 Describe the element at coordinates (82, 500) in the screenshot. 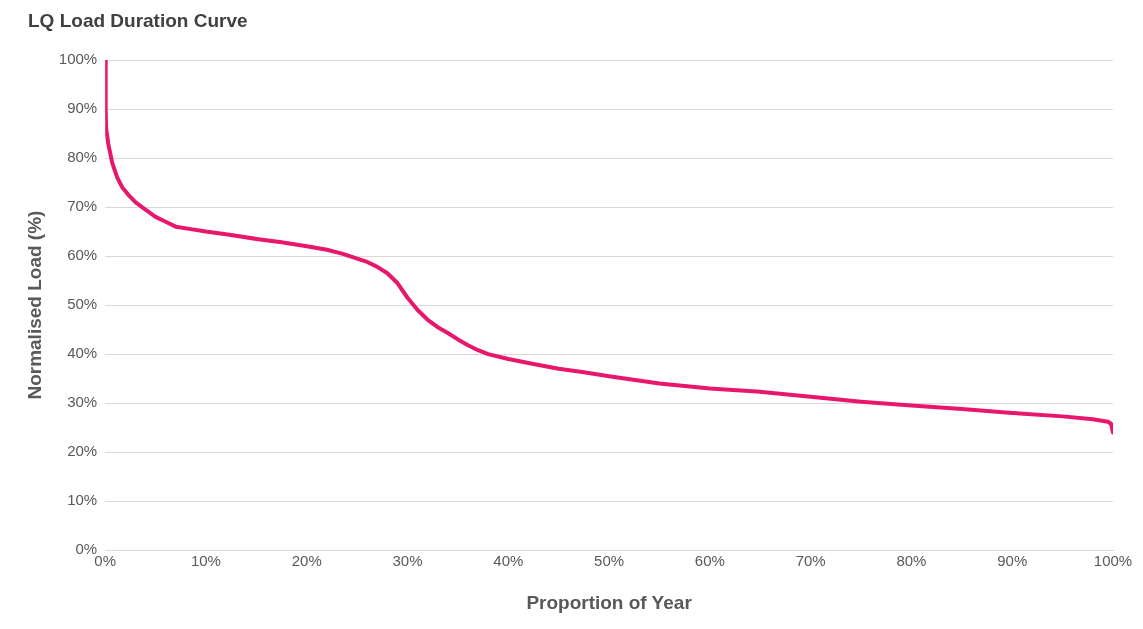

I see `y-tick-label: 10%` at that location.